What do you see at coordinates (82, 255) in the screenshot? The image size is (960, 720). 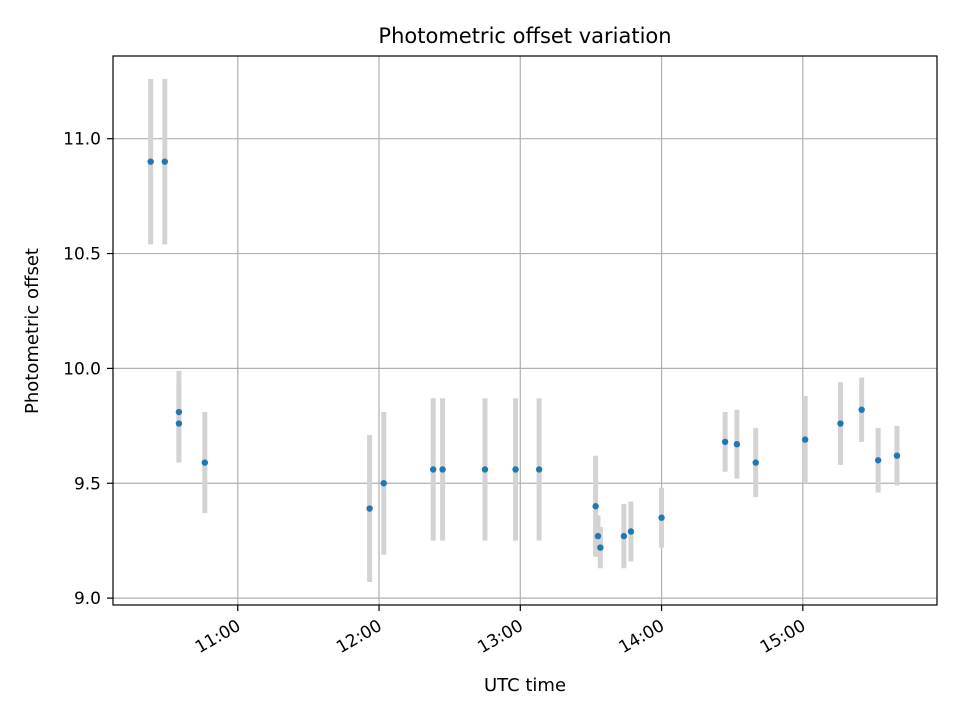 I see `y-tick-label: 10.5` at bounding box center [82, 255].